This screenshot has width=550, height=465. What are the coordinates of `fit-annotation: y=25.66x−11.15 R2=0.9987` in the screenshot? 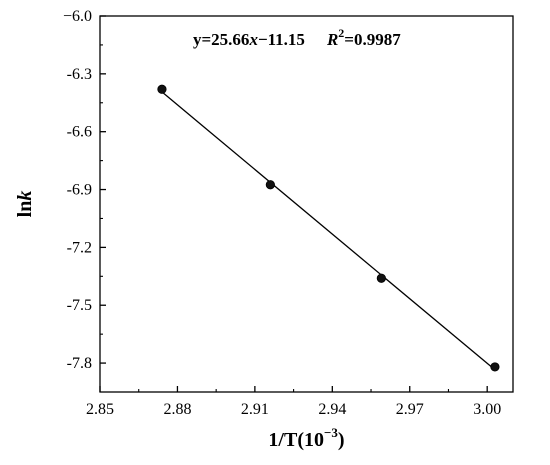 It's located at (297, 37).